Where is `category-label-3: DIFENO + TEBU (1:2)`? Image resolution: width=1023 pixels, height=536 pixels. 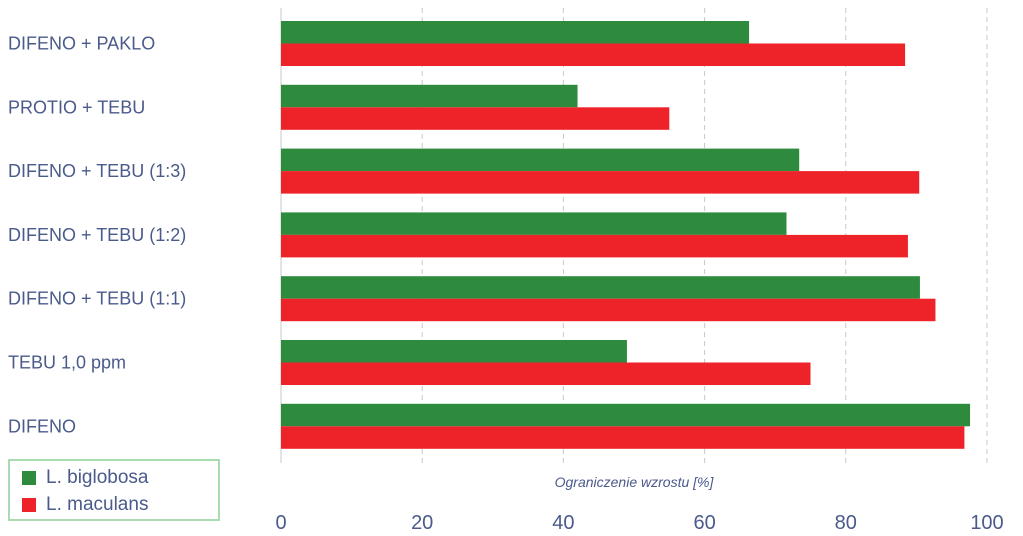 category-label-3: DIFENO + TEBU (1:2) is located at coordinates (97, 235).